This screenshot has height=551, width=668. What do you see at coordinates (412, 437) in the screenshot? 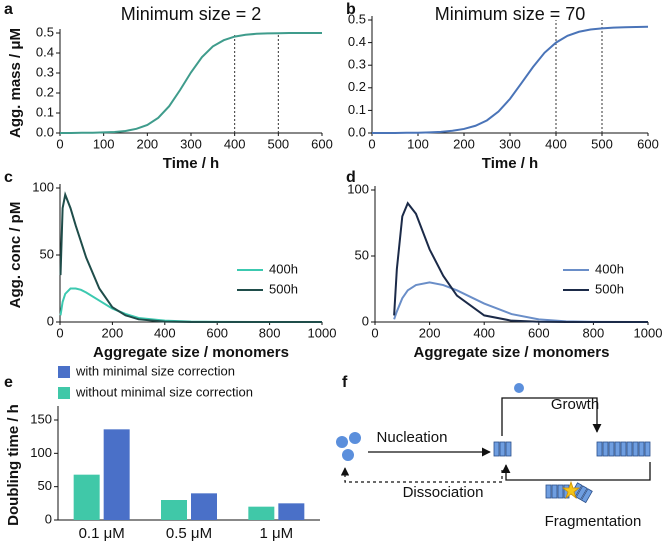
I see `nucleation-label: Nucleation` at bounding box center [412, 437].